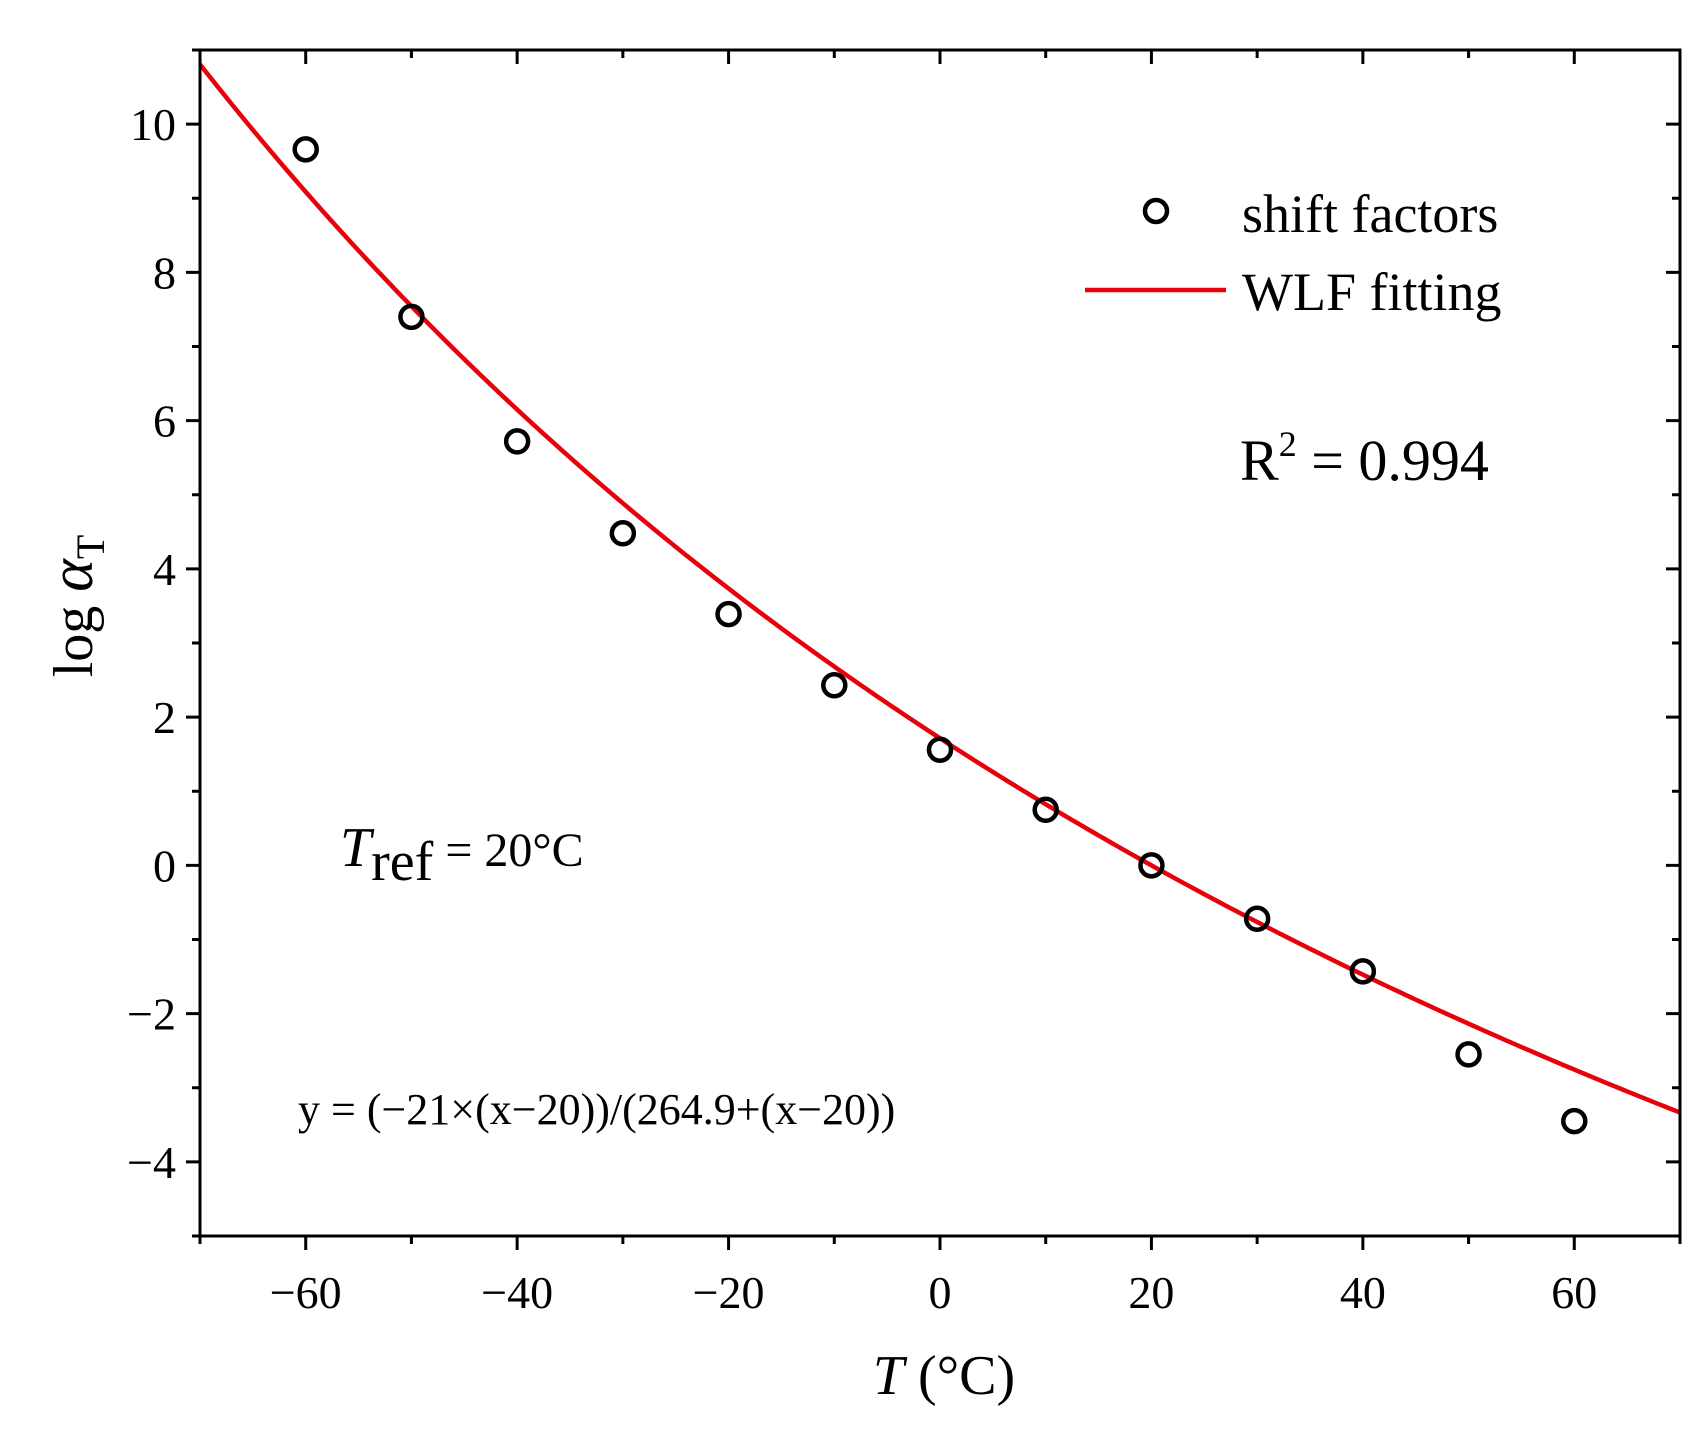 This screenshot has height=1430, width=1706. What do you see at coordinates (153, 124) in the screenshot?
I see `y-tick-label: 10` at bounding box center [153, 124].